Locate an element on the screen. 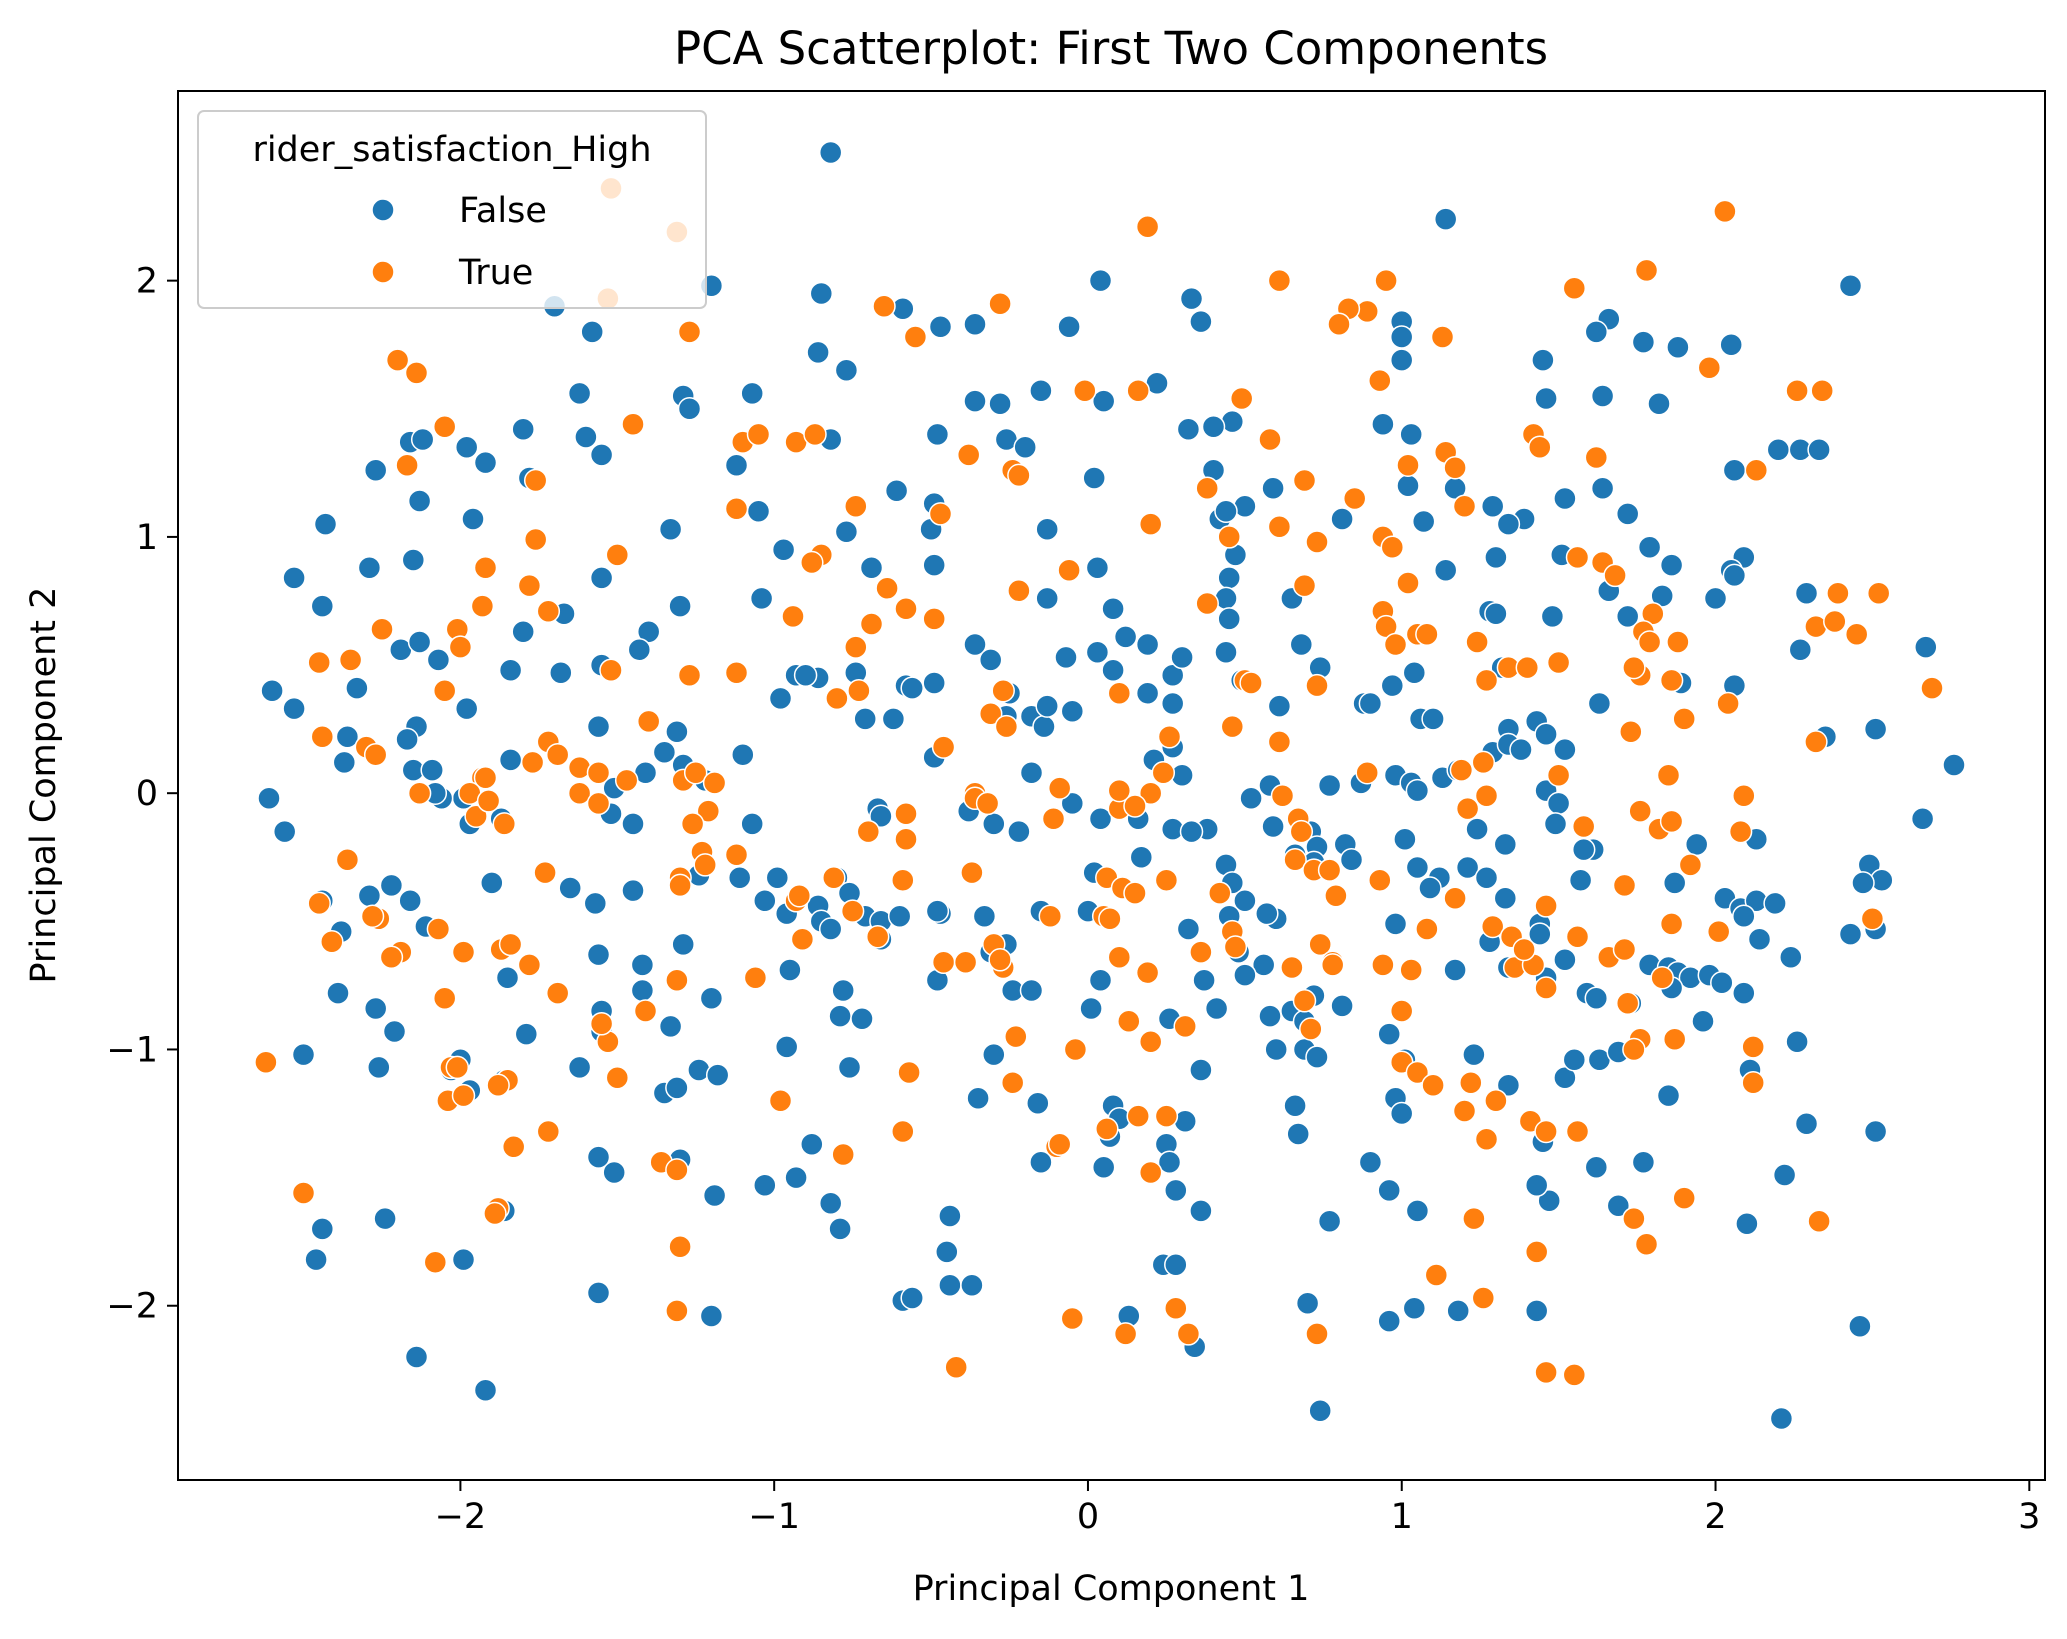  x-tick-label-2: 0 is located at coordinates (1088, 1517).